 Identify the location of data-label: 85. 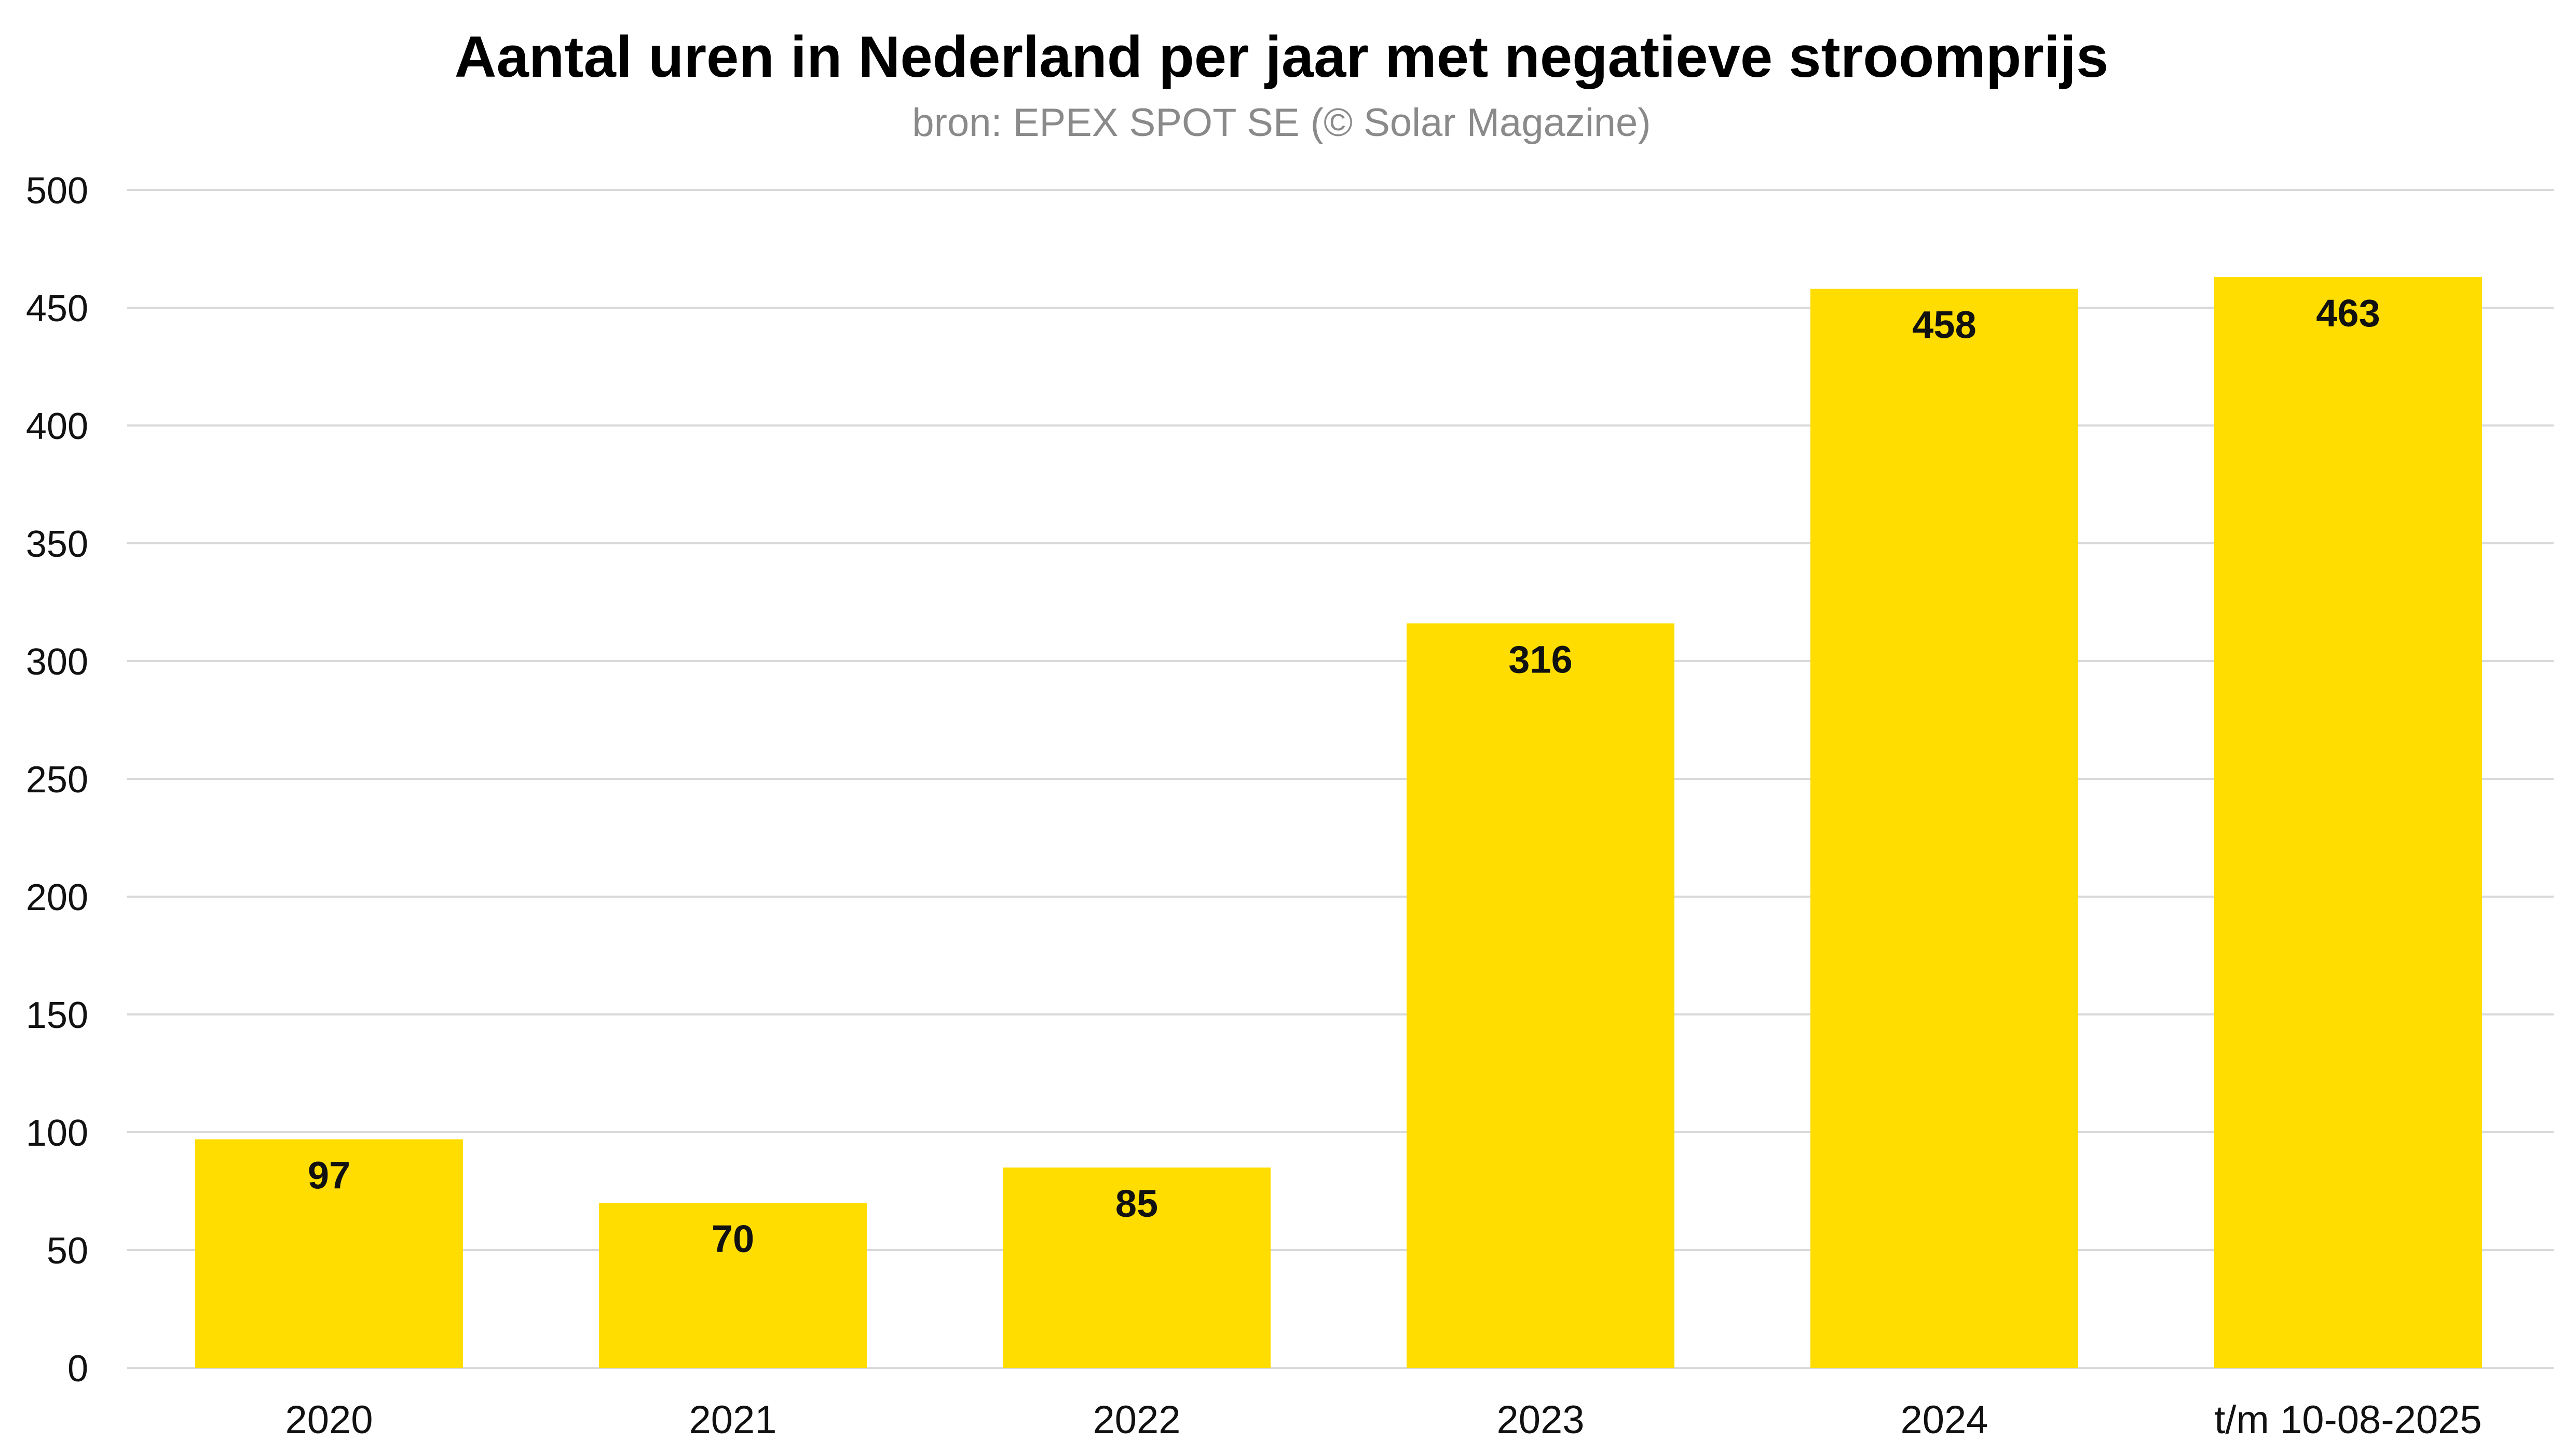
(1136, 1203).